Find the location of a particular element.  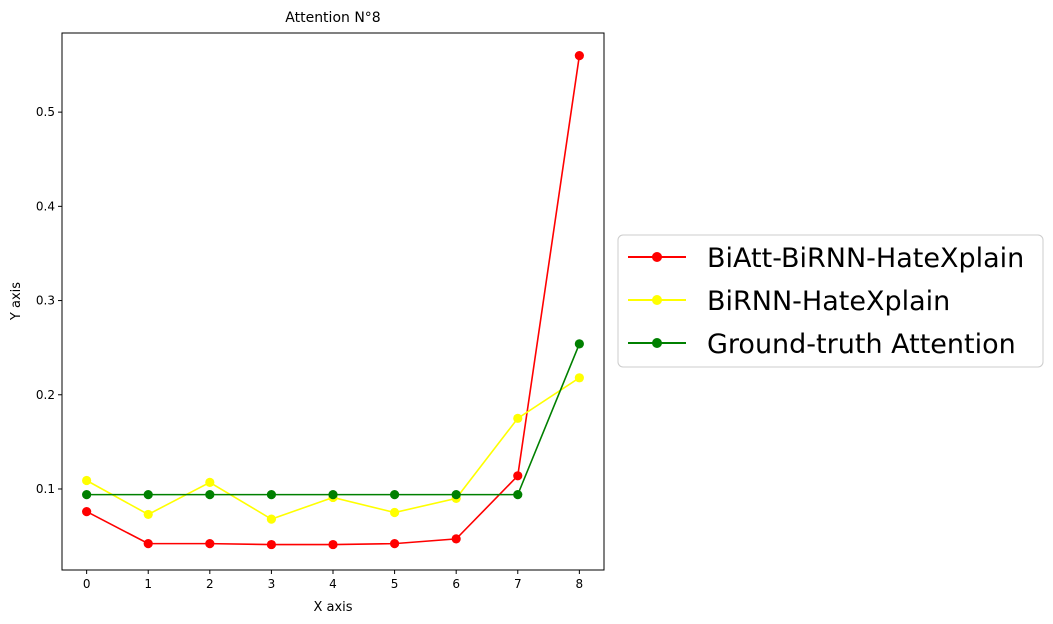

x-tick-label: 5 is located at coordinates (395, 584).